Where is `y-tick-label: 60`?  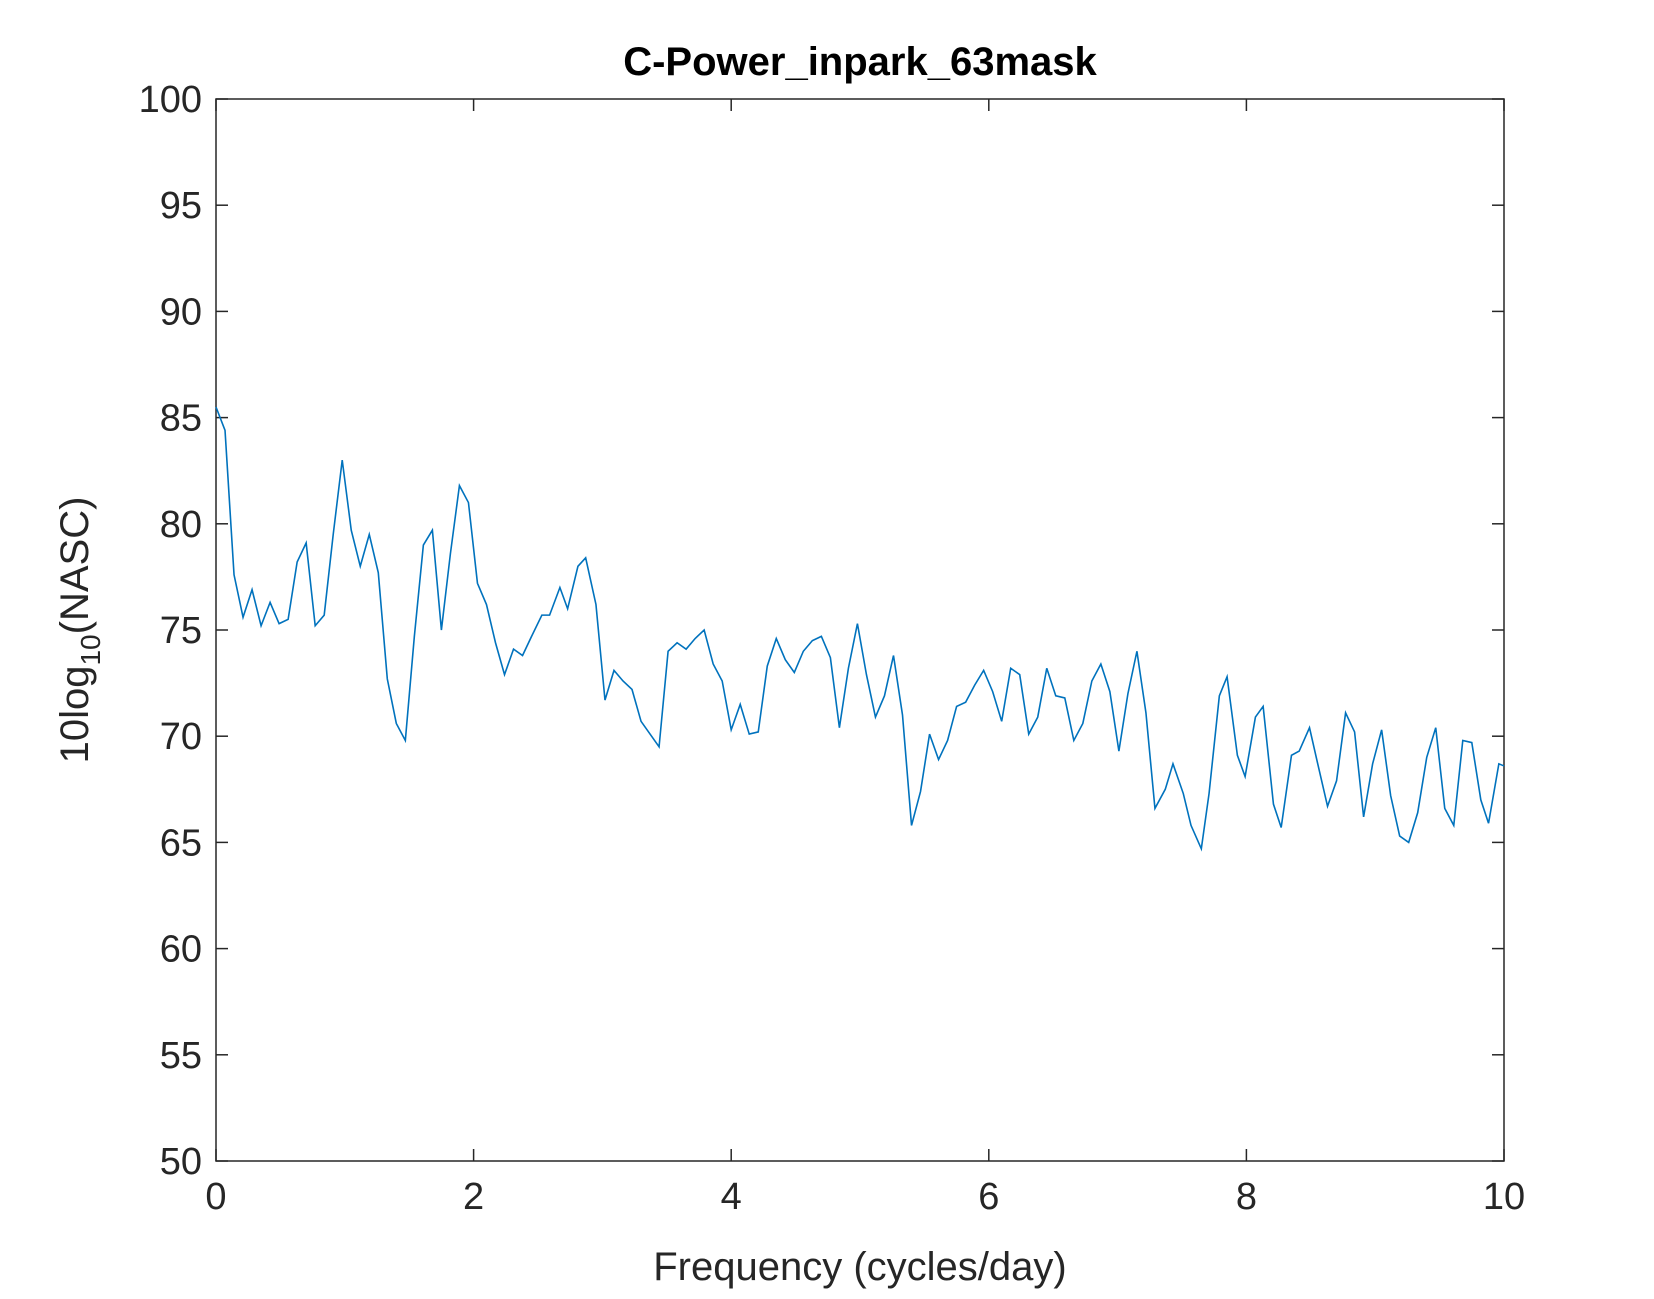
y-tick-label: 60 is located at coordinates (181, 950).